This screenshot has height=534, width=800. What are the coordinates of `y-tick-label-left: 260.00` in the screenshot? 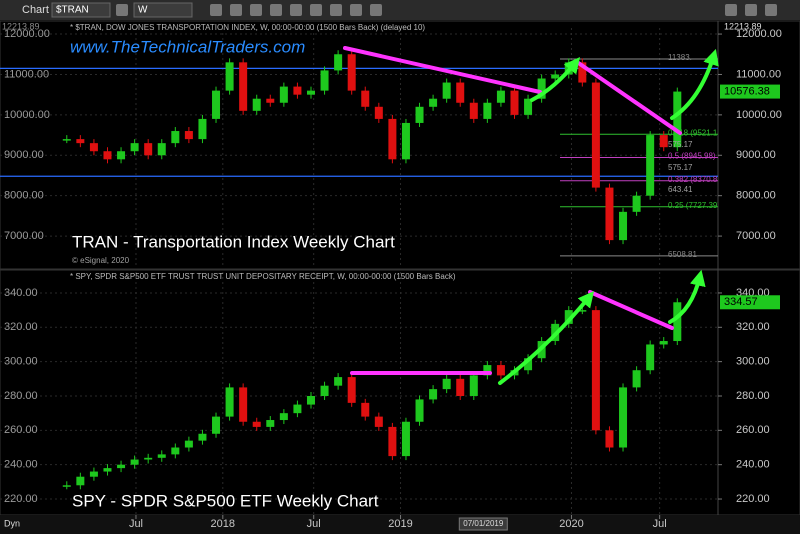 It's located at (21, 430).